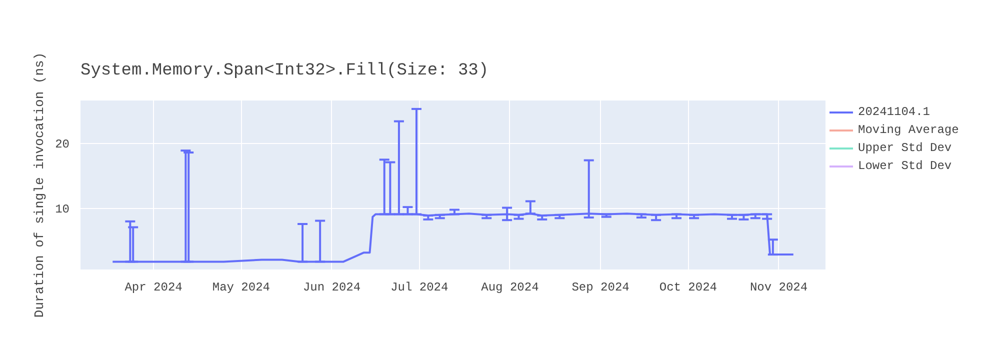  What do you see at coordinates (153, 287) in the screenshot?
I see `x-tick-label: Apr 2024` at bounding box center [153, 287].